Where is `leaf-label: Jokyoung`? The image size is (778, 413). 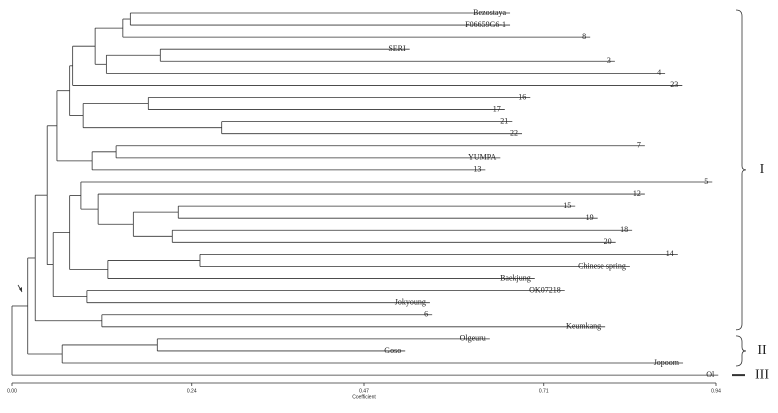
leaf-label: Jokyoung is located at coordinates (410, 302).